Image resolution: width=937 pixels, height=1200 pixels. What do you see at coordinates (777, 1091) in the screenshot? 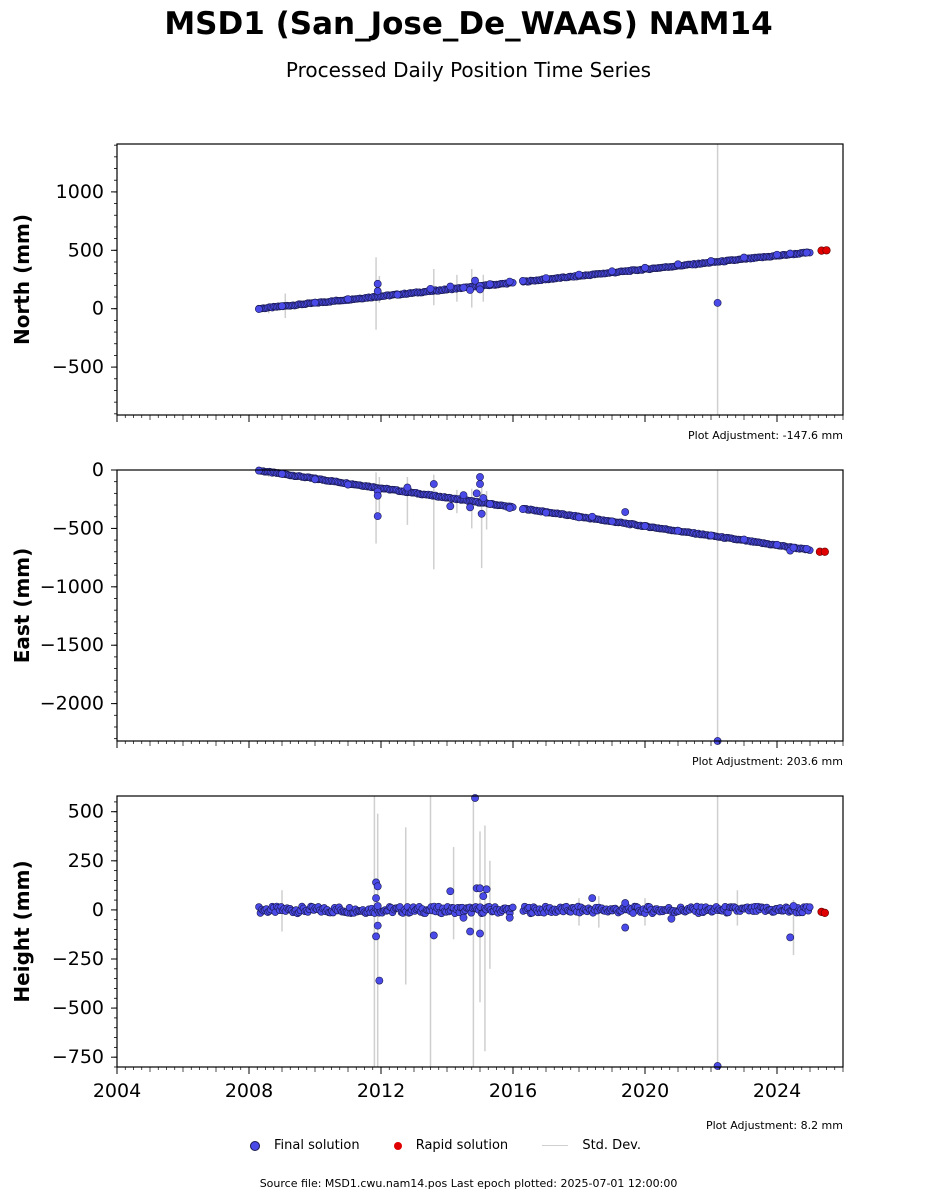
I see `xtick-label: 2024` at bounding box center [777, 1091].